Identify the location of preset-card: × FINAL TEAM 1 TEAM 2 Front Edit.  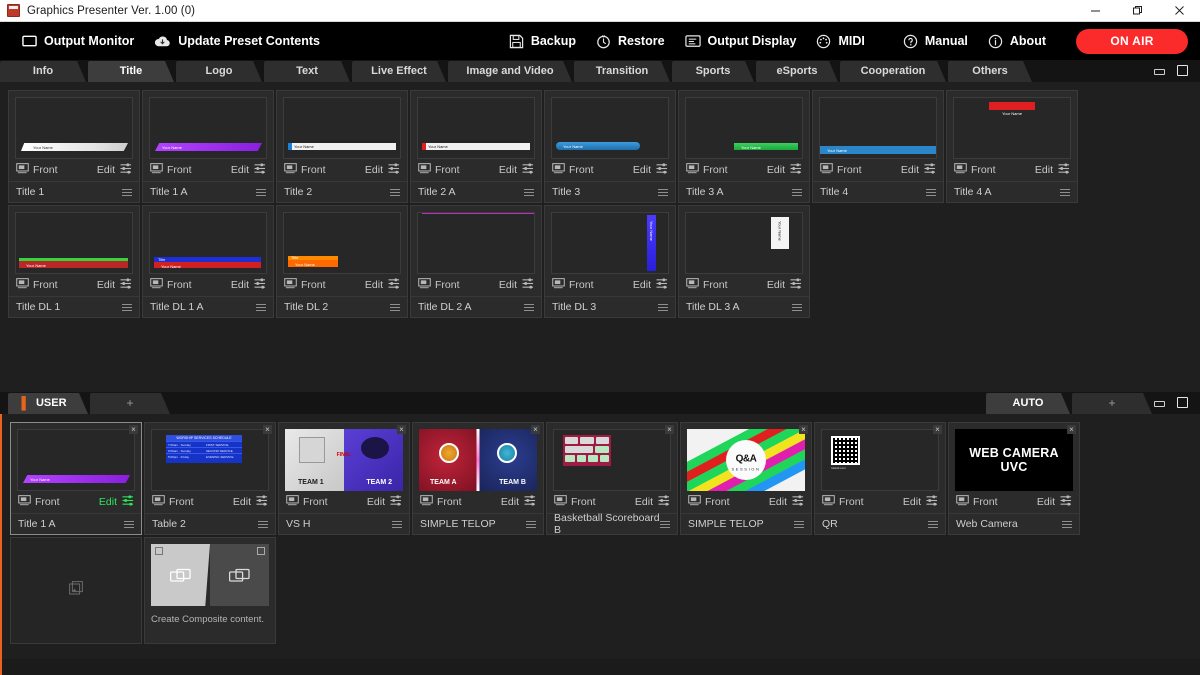
(344, 478).